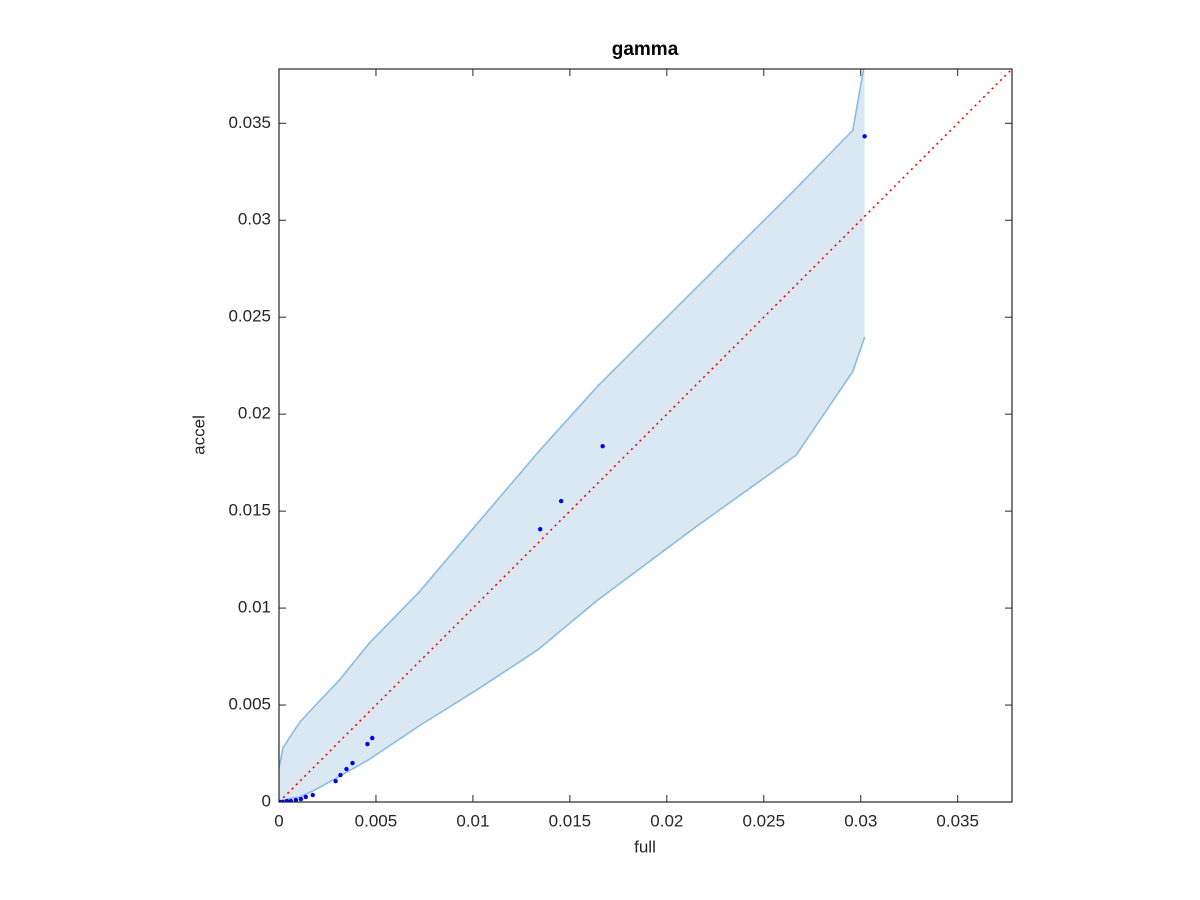 Image resolution: width=1200 pixels, height=900 pixels. Describe the element at coordinates (645, 49) in the screenshot. I see `chart-title: gamma` at that location.